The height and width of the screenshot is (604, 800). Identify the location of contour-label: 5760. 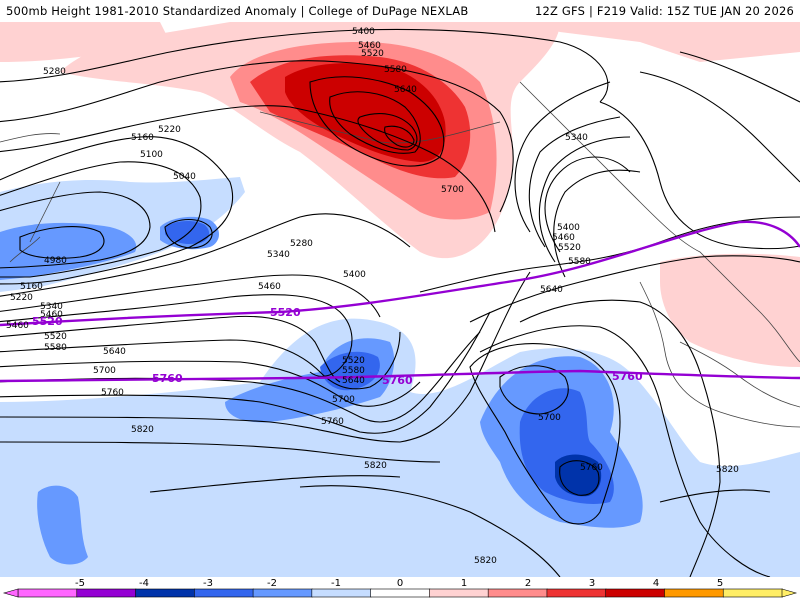
(332, 422).